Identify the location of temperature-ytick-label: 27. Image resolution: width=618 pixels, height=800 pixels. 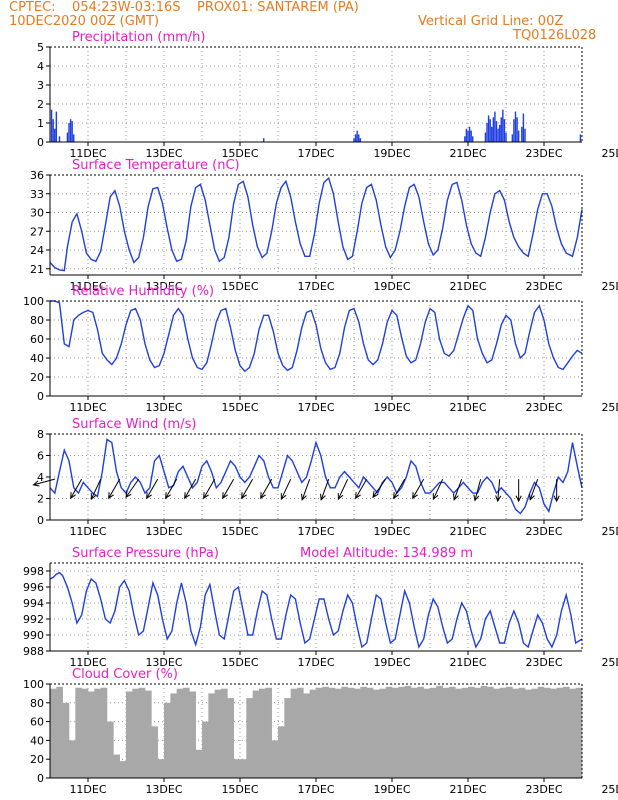
(37, 231).